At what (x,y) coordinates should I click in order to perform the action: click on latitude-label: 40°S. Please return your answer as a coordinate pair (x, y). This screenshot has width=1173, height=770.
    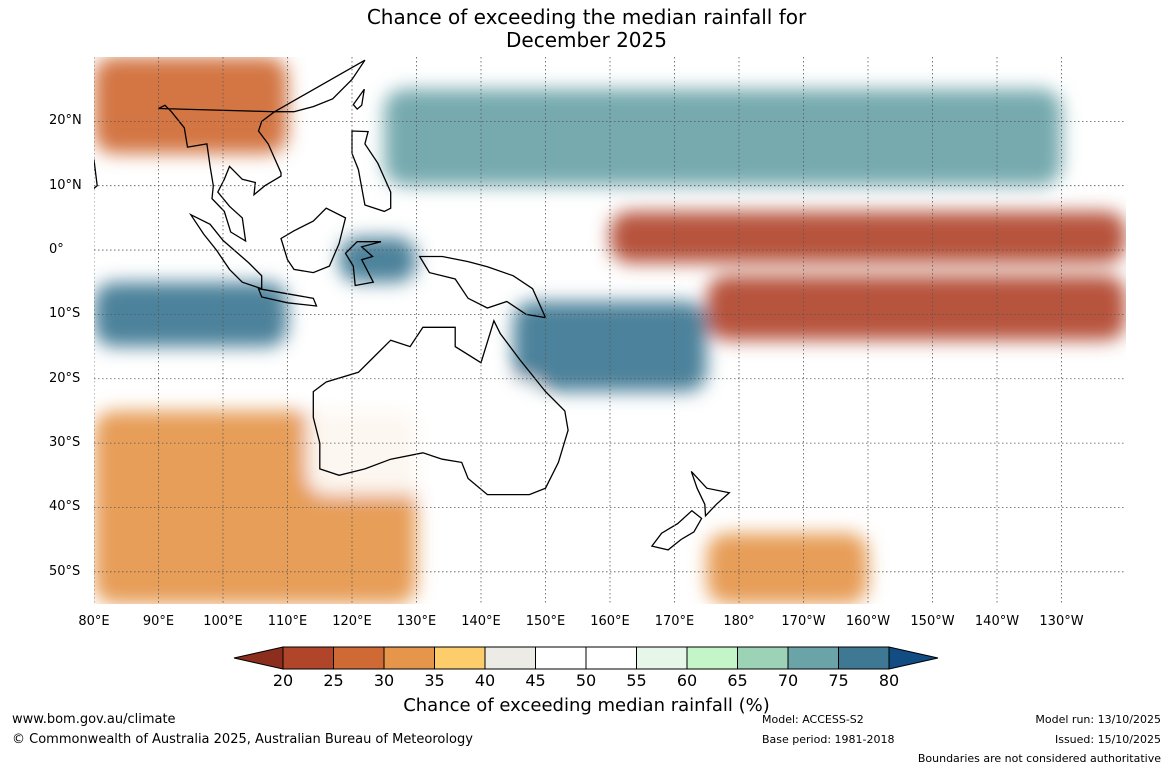
    Looking at the image, I should click on (65, 507).